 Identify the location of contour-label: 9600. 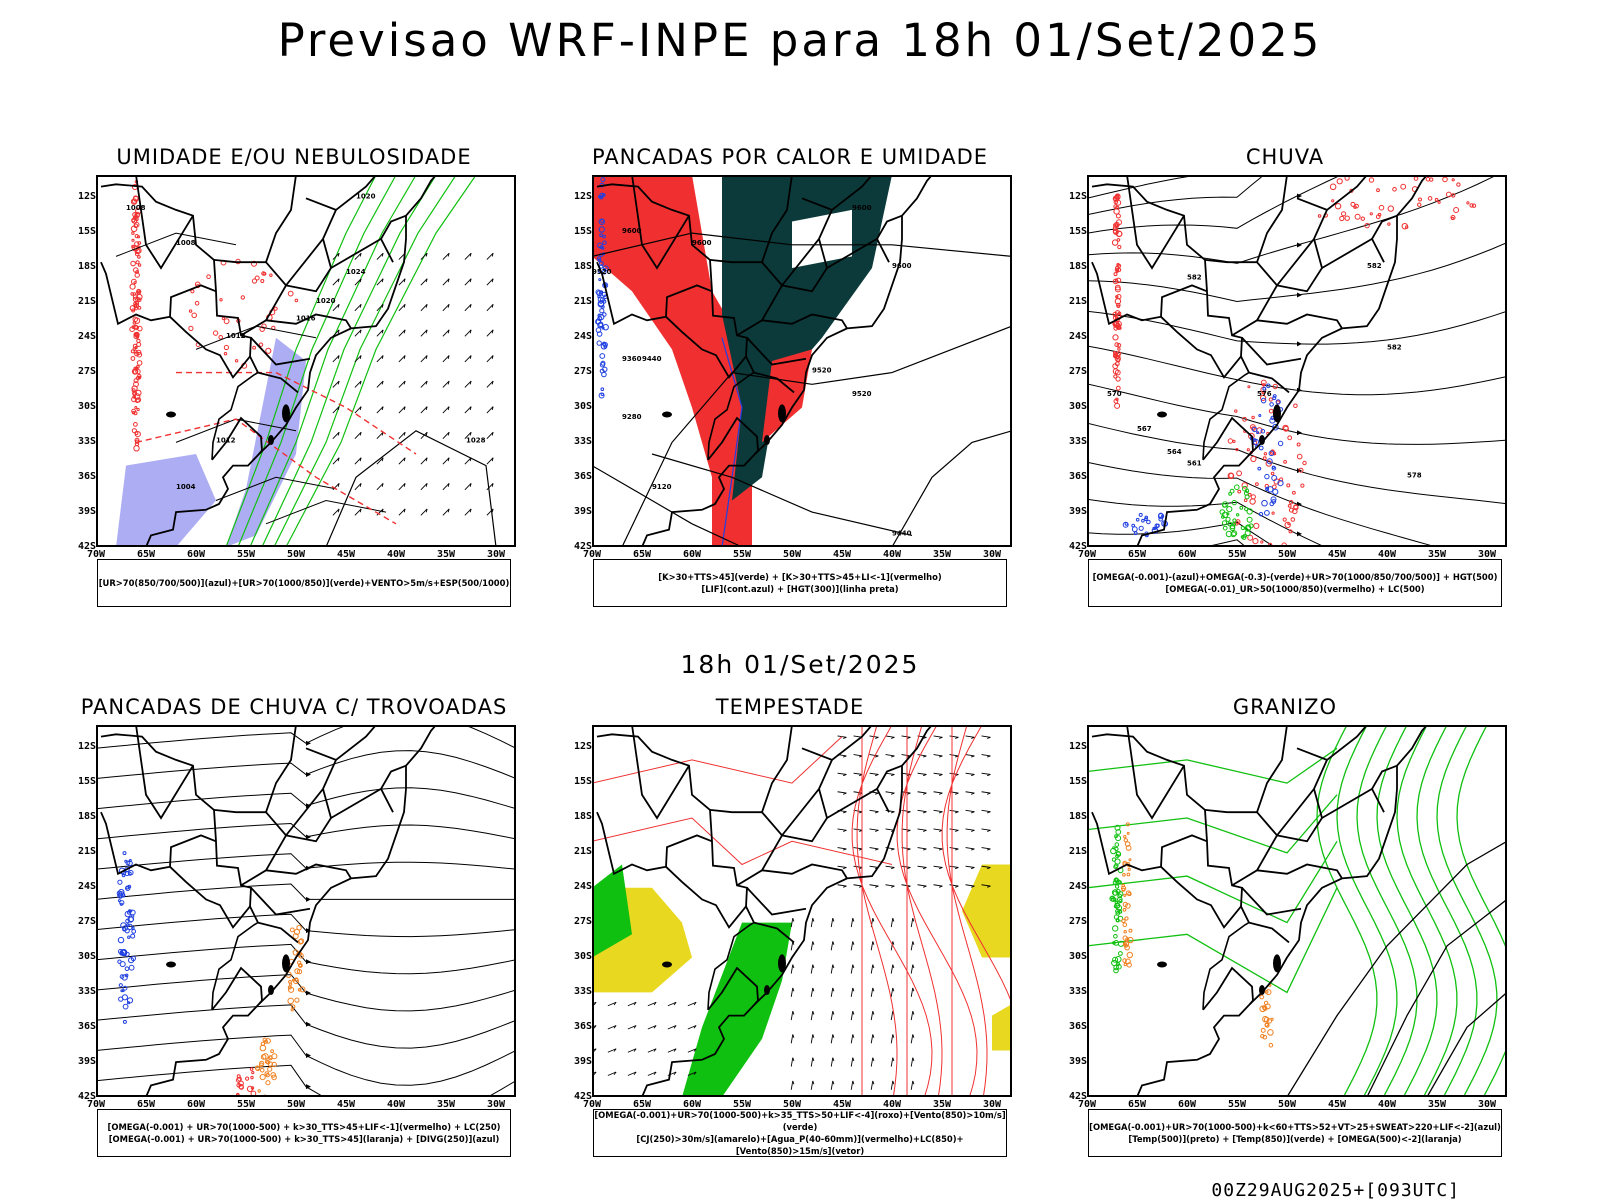
(862, 208).